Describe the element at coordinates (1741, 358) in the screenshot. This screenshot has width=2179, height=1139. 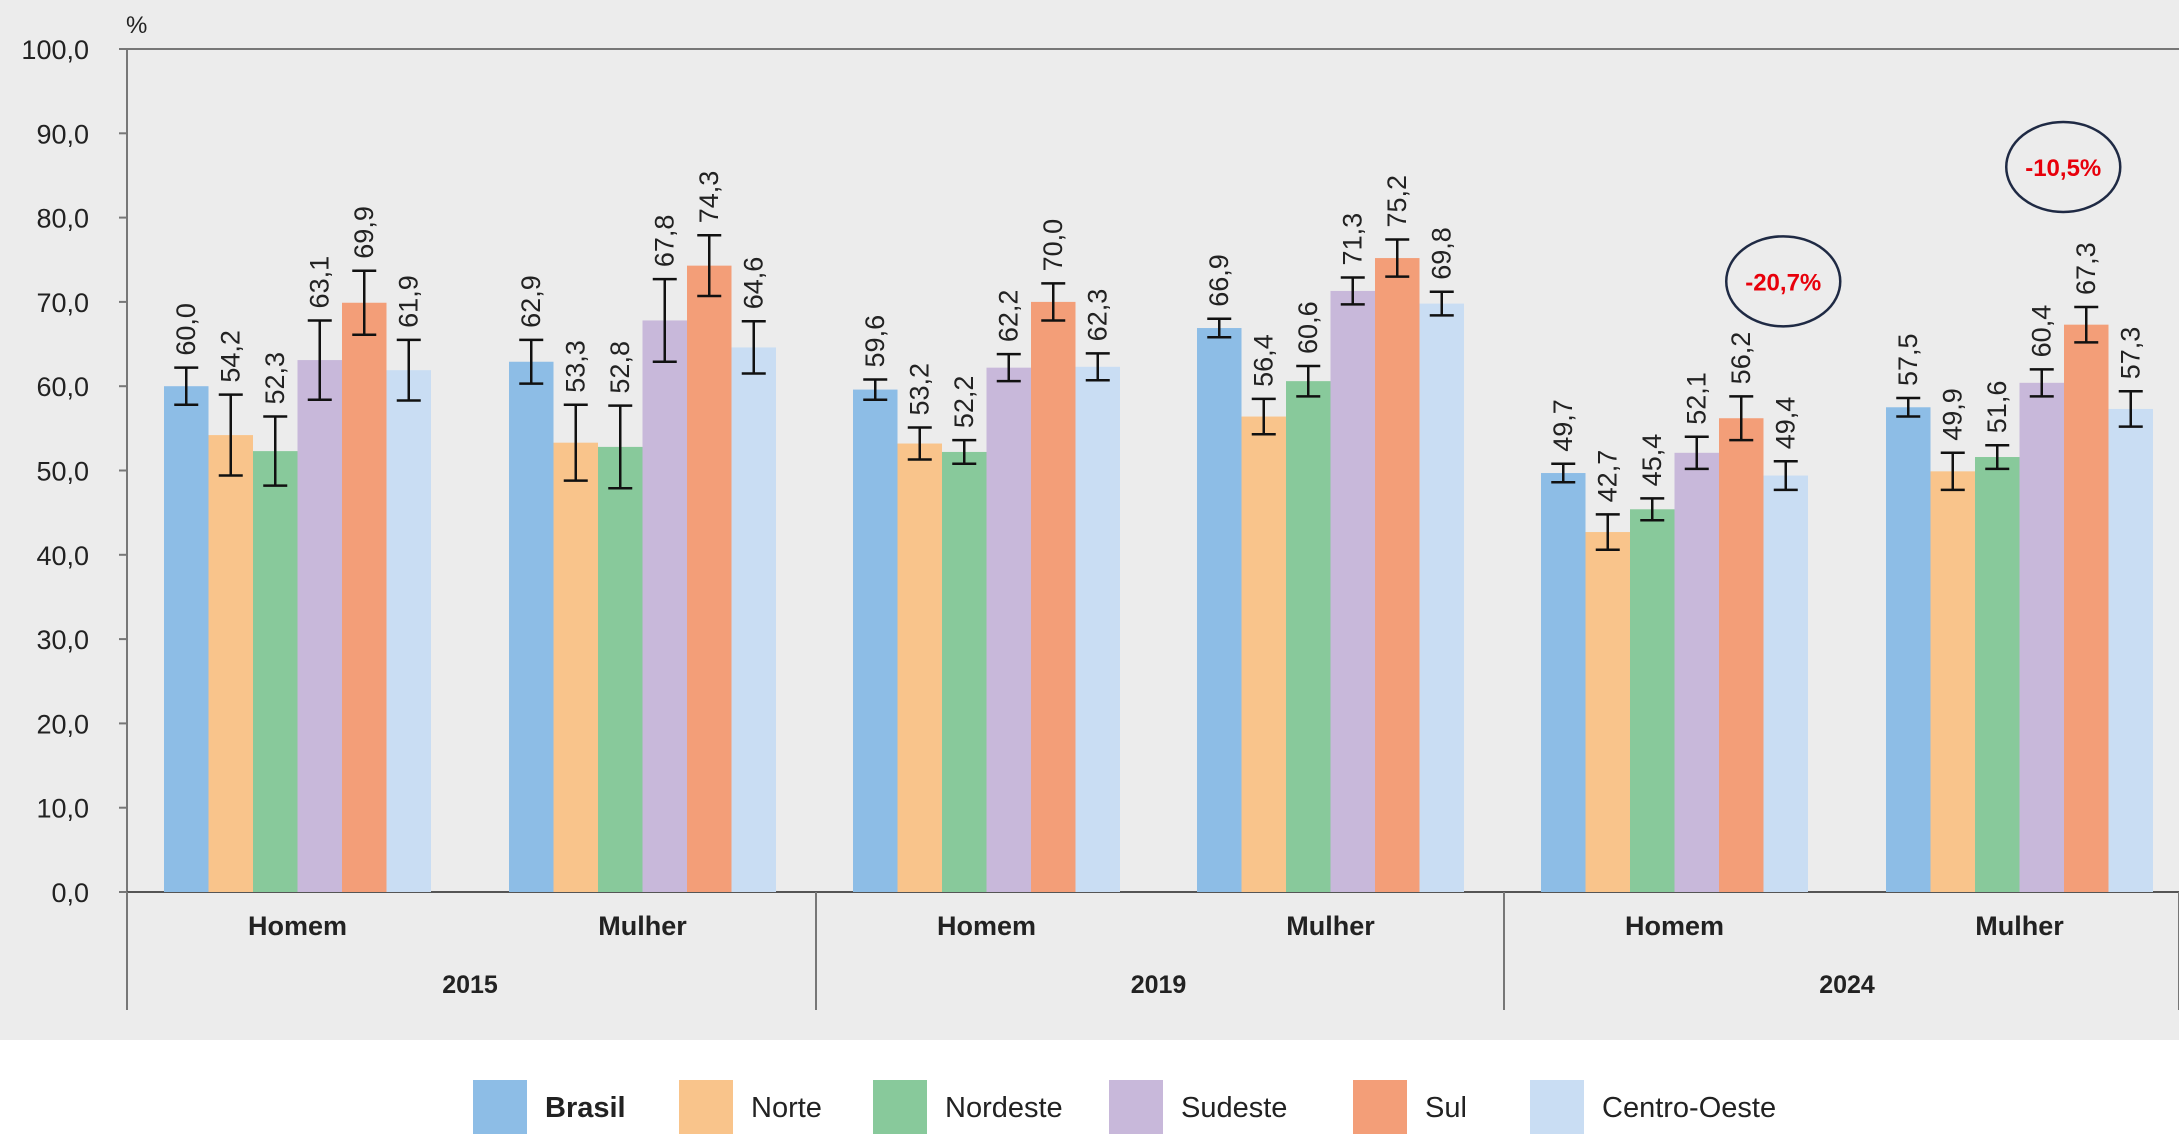
I see `data-label: 56,2` at that location.